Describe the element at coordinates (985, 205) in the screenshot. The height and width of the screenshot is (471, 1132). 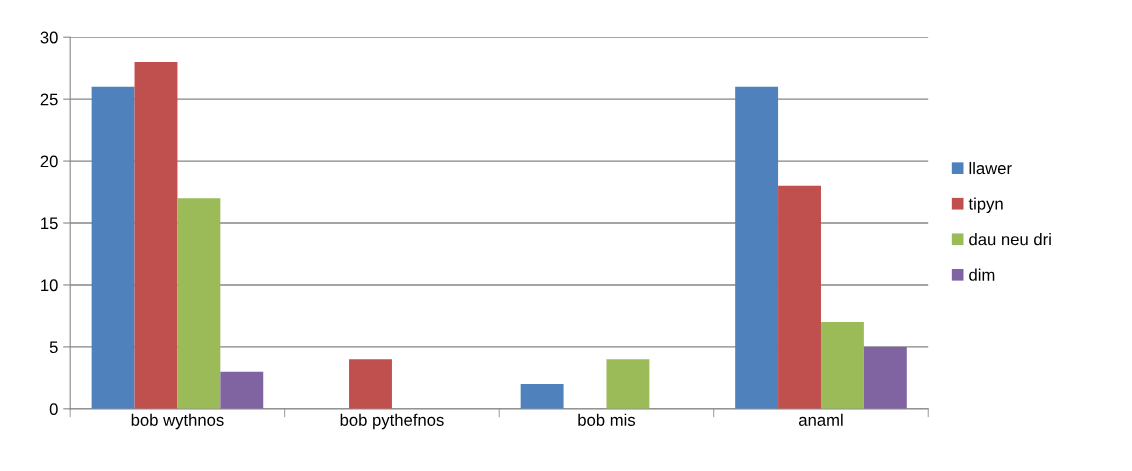
I see `legend-label: tipyn` at that location.